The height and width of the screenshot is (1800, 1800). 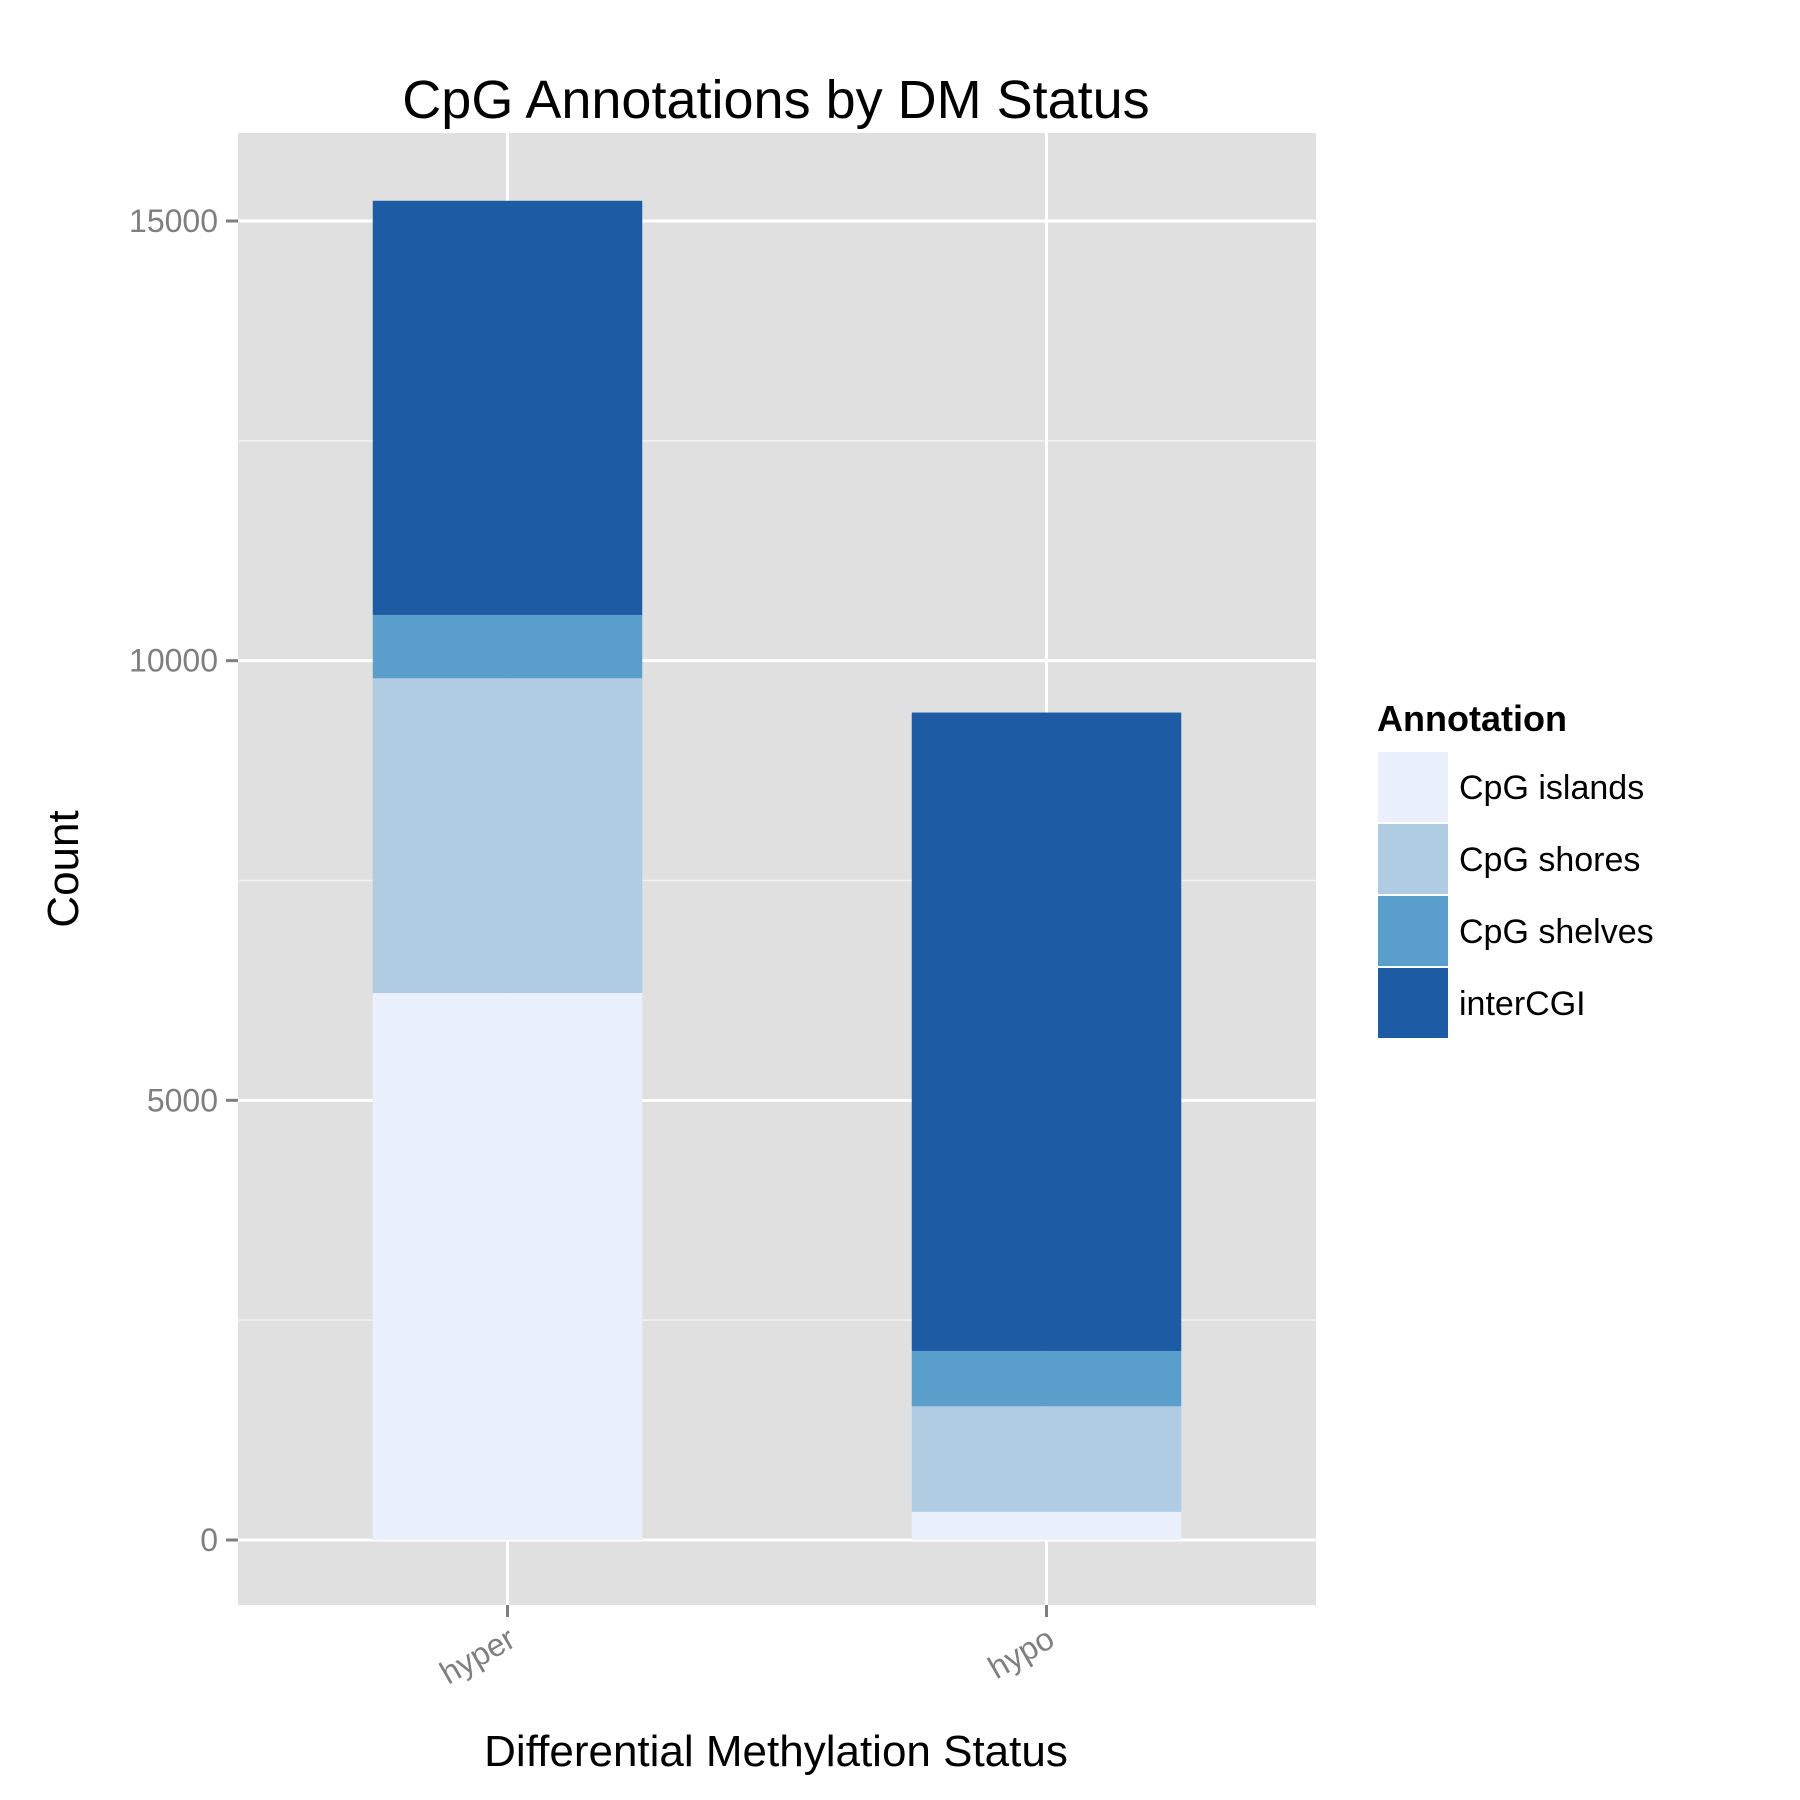 I want to click on y-tick-label: 10000, so click(x=173, y=661).